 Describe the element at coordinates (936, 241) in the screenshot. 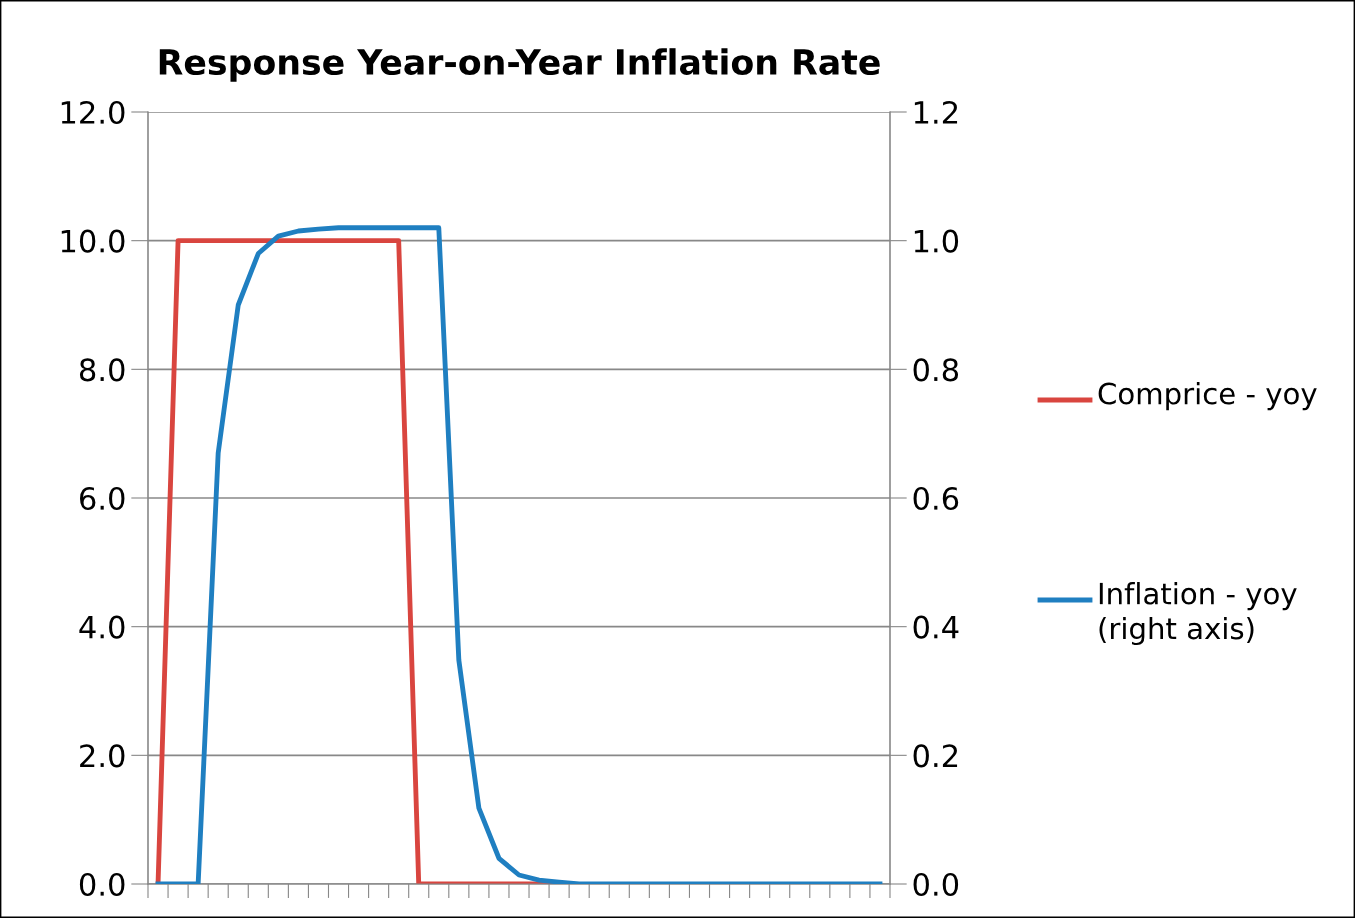

I see `y2-tick-label: 1.0` at that location.